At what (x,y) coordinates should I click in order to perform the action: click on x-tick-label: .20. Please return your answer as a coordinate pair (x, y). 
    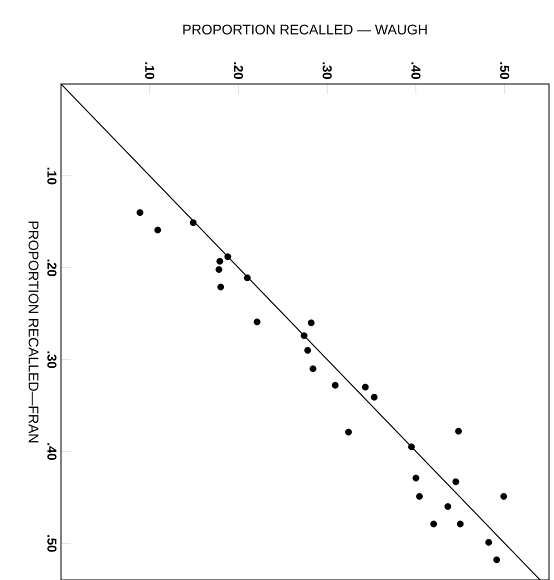
    Looking at the image, I should click on (239, 70).